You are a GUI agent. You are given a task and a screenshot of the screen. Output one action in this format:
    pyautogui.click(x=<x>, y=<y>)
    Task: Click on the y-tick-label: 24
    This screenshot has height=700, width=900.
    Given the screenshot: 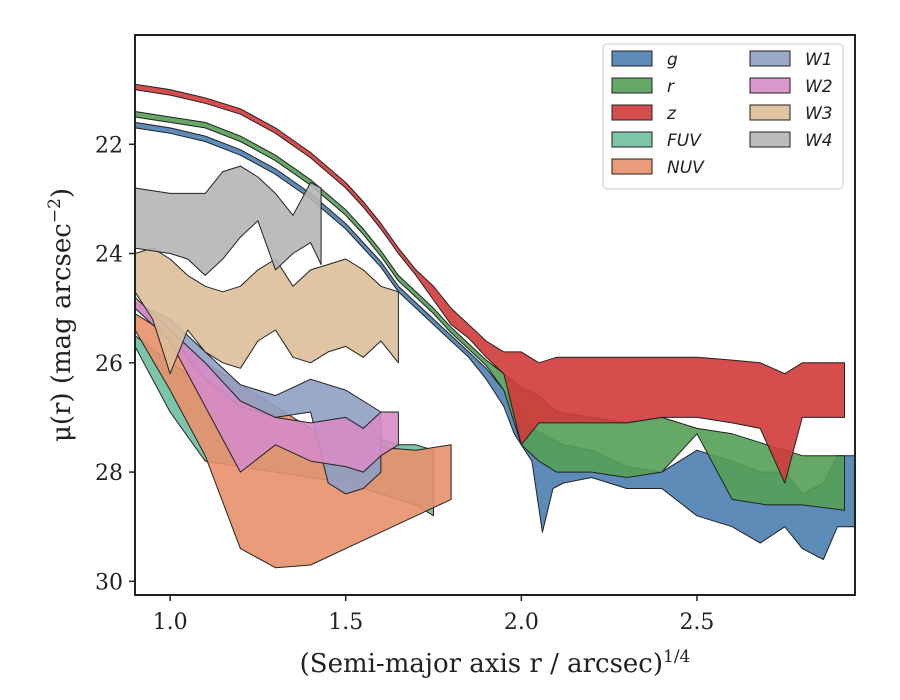 What is the action you would take?
    pyautogui.click(x=109, y=255)
    